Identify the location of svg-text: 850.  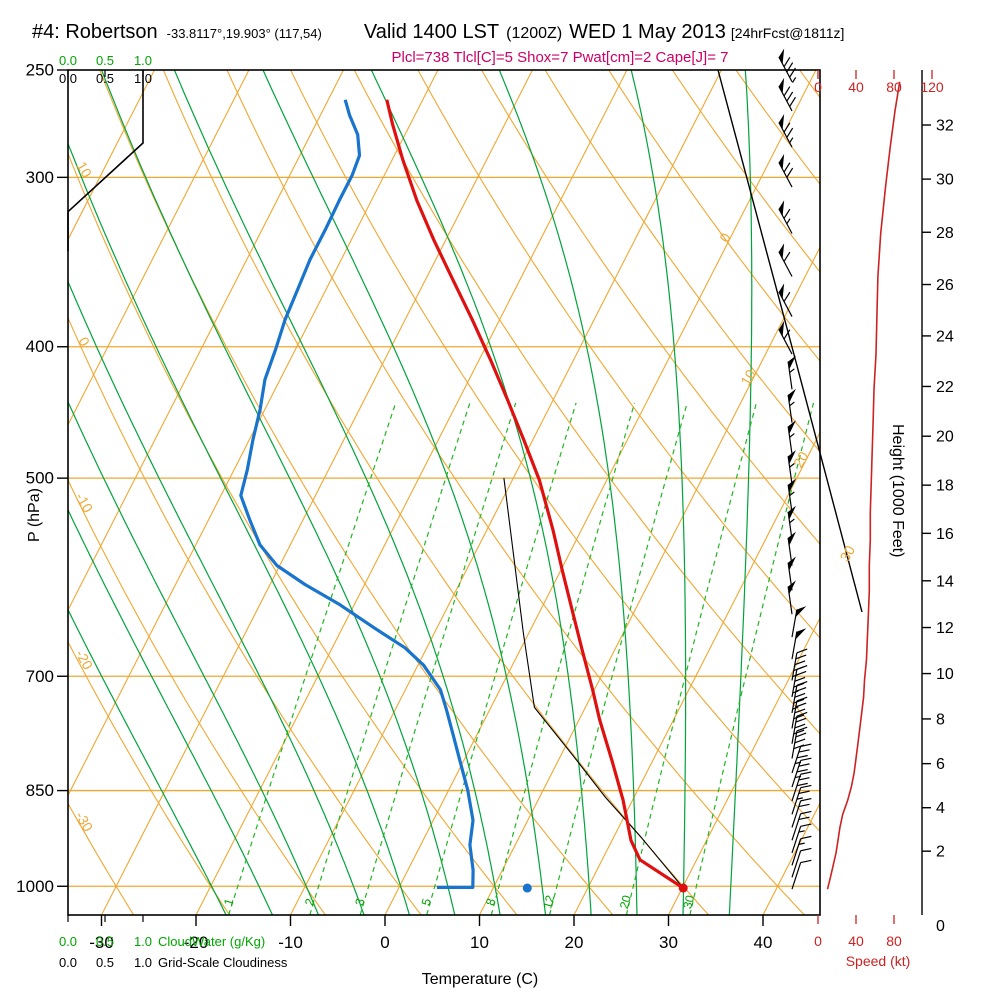
(40, 790).